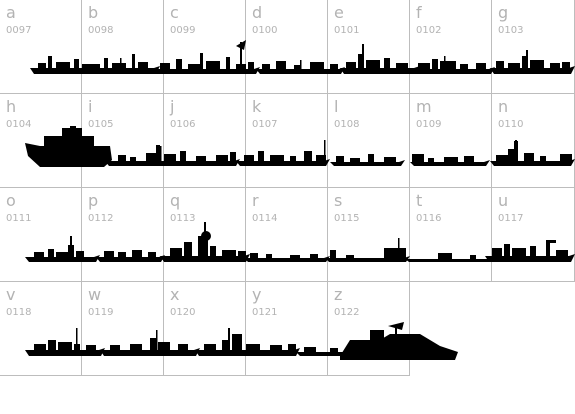  What do you see at coordinates (338, 294) in the screenshot?
I see `glyph-letter: z` at bounding box center [338, 294].